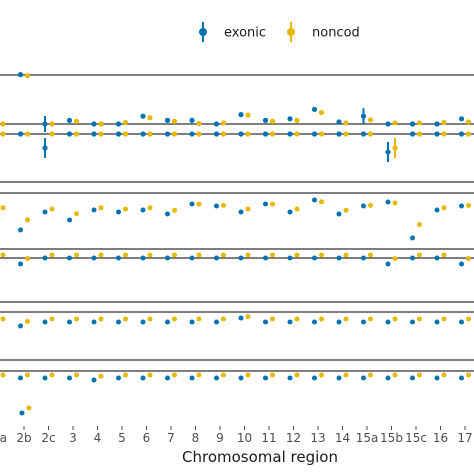 The height and width of the screenshot is (474, 474). I want to click on x-tick-label: 3, so click(73, 438).